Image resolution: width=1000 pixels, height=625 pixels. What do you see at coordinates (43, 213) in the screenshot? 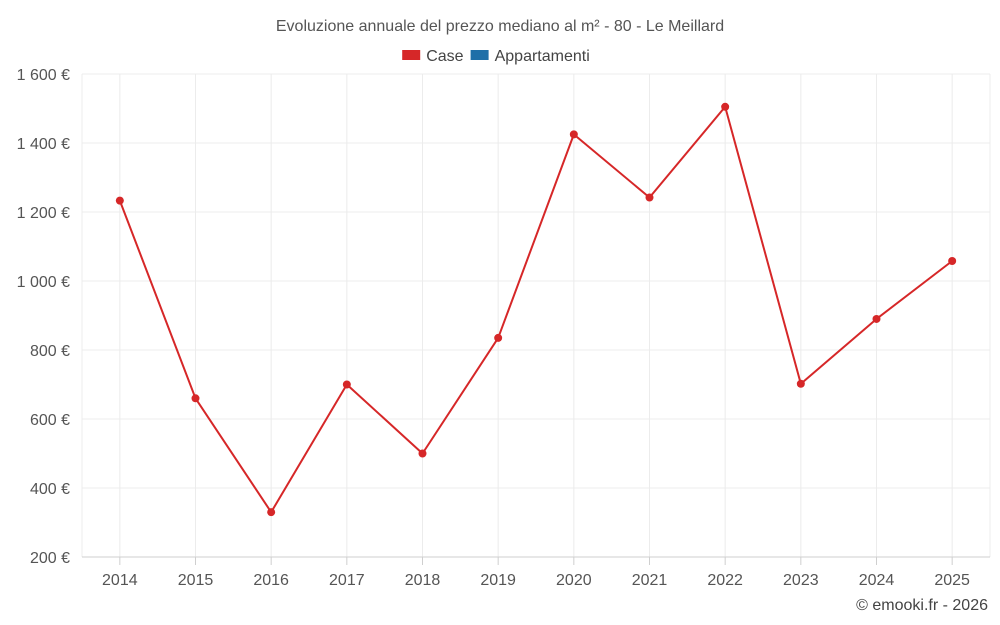
I see `y-tick-label: 1 200 €` at bounding box center [43, 213].